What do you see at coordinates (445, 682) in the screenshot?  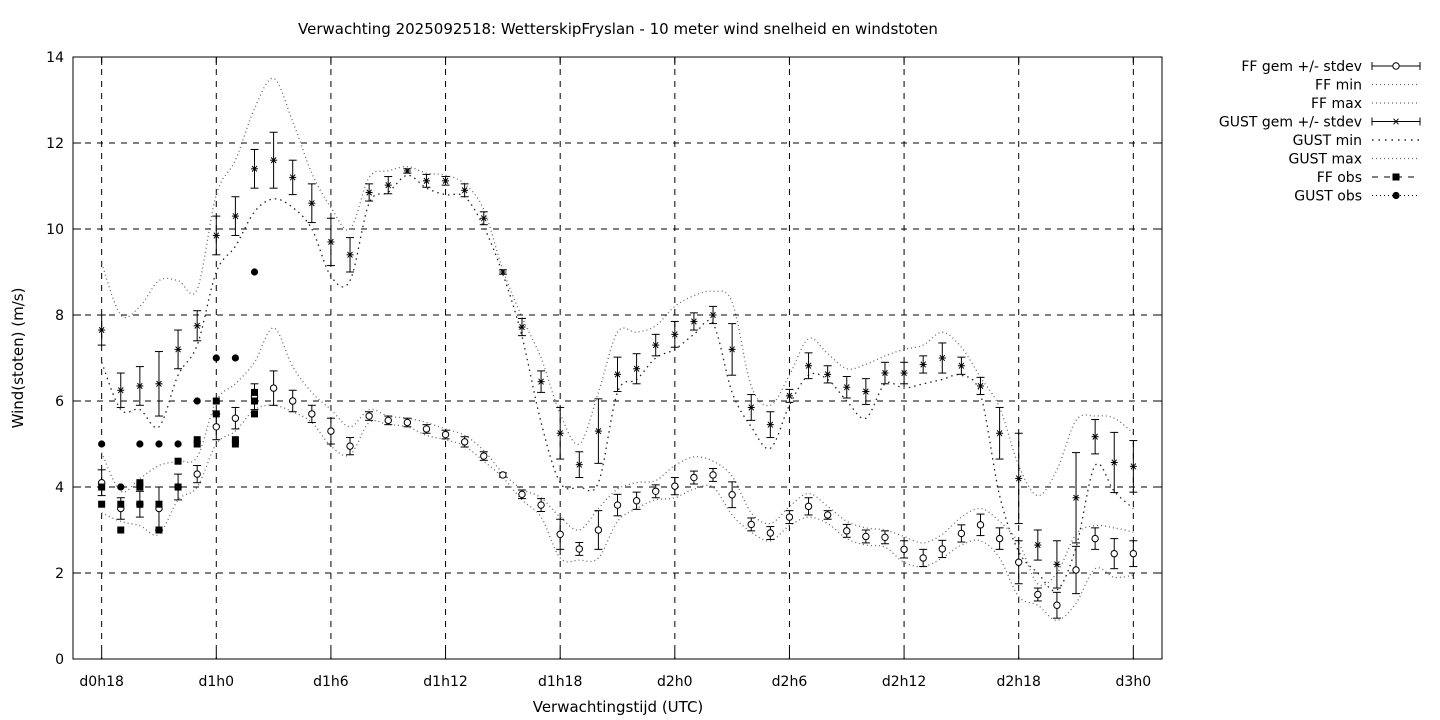 I see `x-tick-label: d1h12` at bounding box center [445, 682].